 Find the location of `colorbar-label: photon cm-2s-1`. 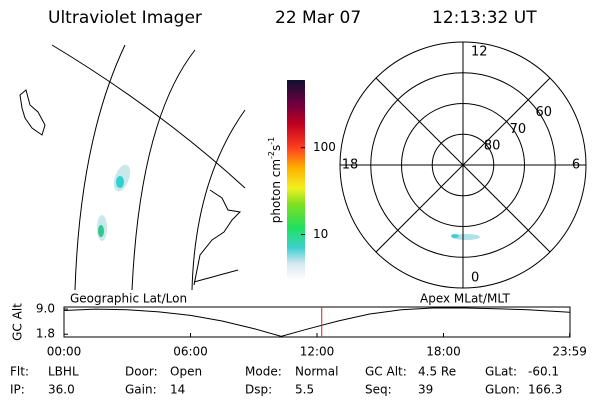

colorbar-label: photon cm-2s-1 is located at coordinates (275, 180).